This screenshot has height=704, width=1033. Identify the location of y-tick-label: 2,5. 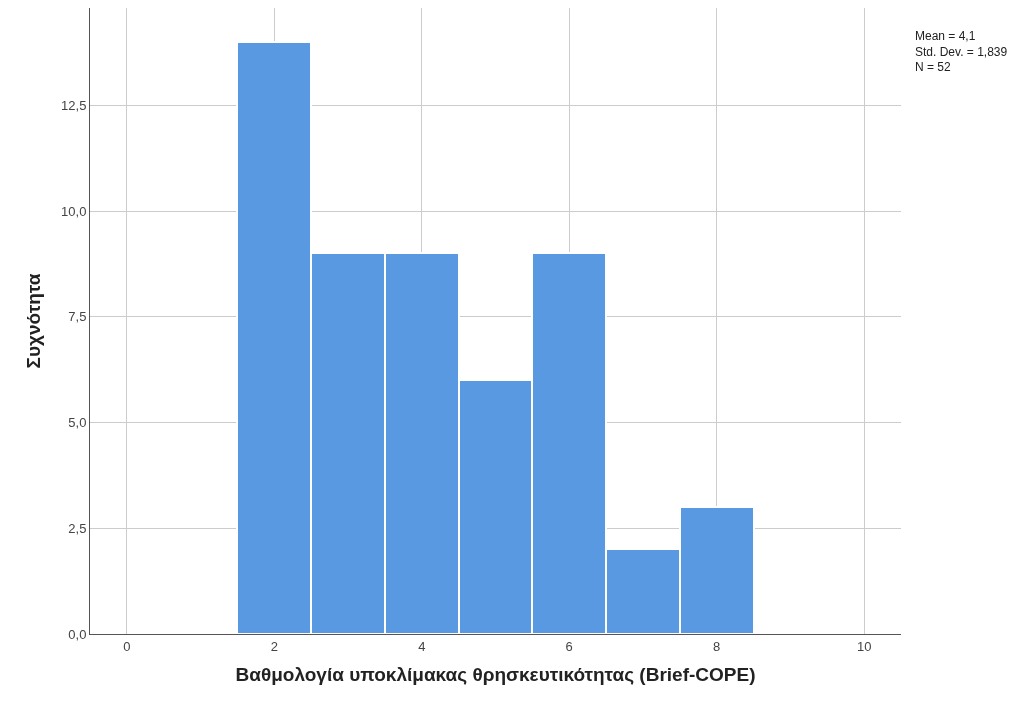
(77, 528).